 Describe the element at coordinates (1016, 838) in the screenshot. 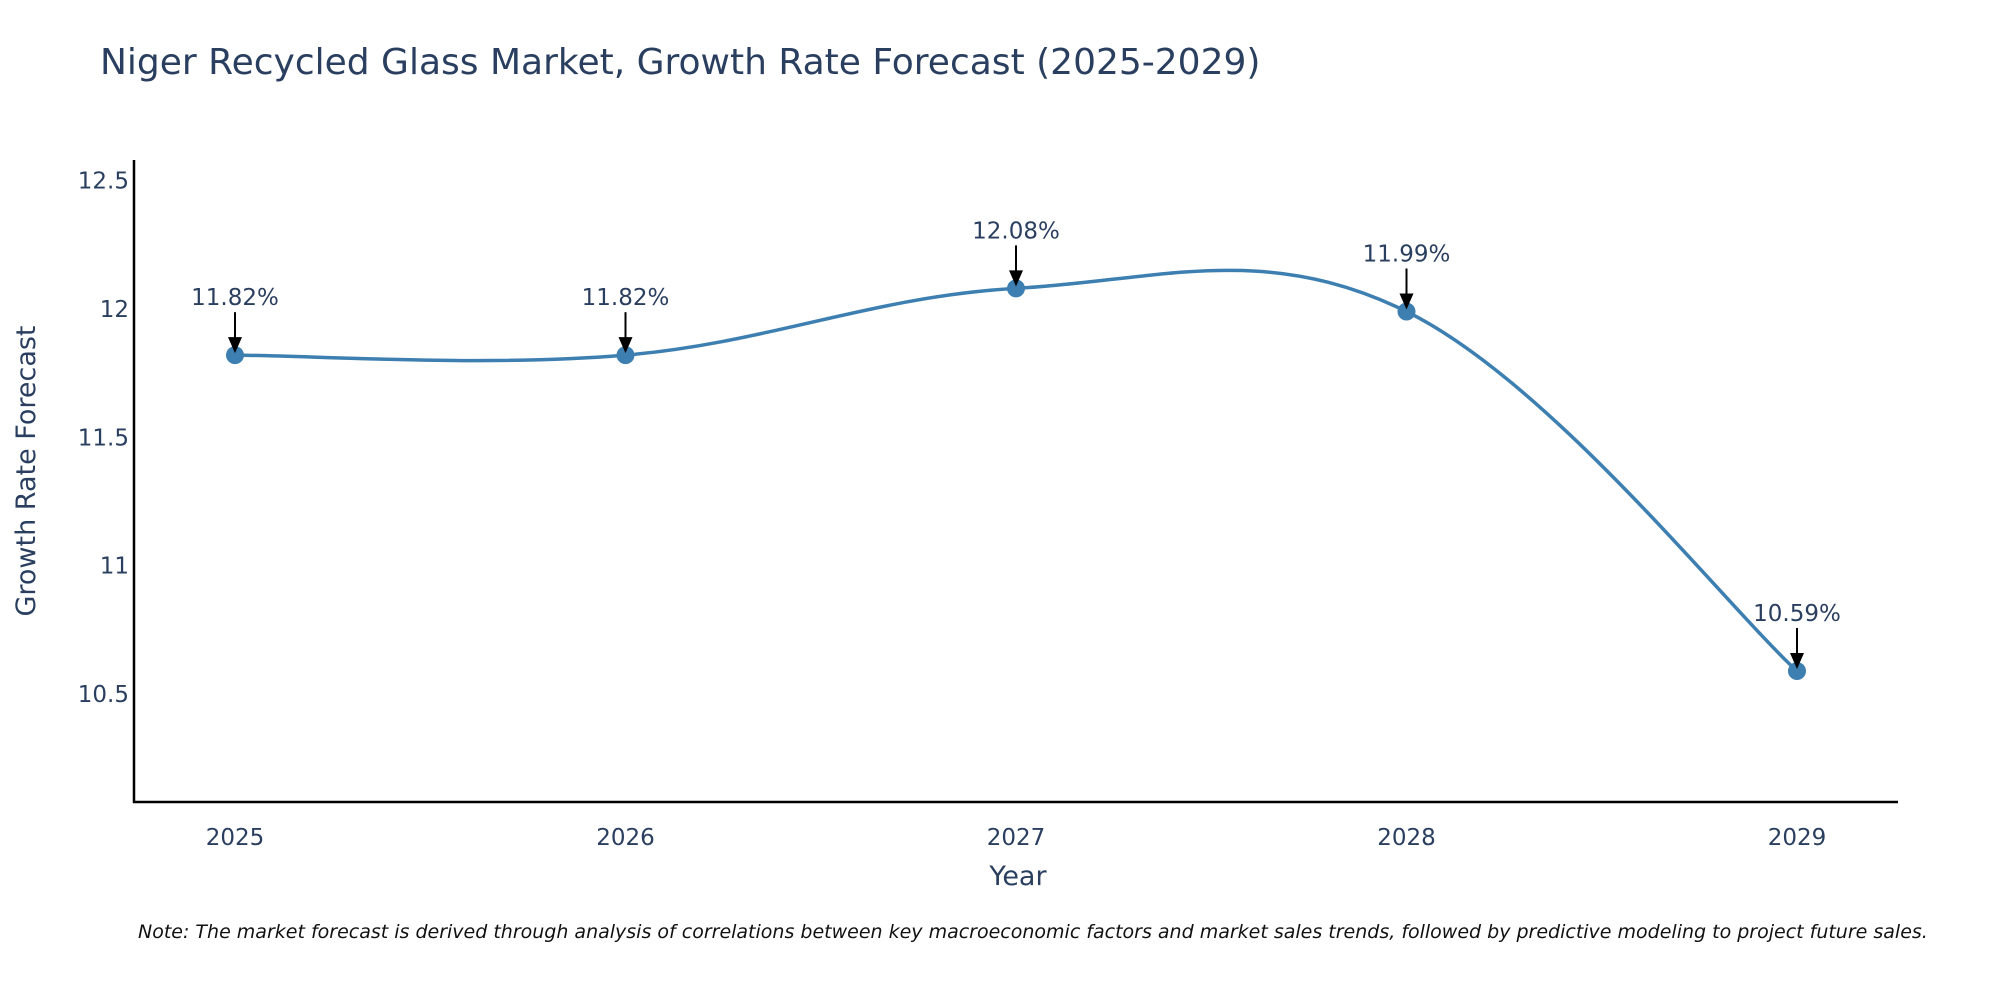

I see `x-tick-label: 2027` at that location.